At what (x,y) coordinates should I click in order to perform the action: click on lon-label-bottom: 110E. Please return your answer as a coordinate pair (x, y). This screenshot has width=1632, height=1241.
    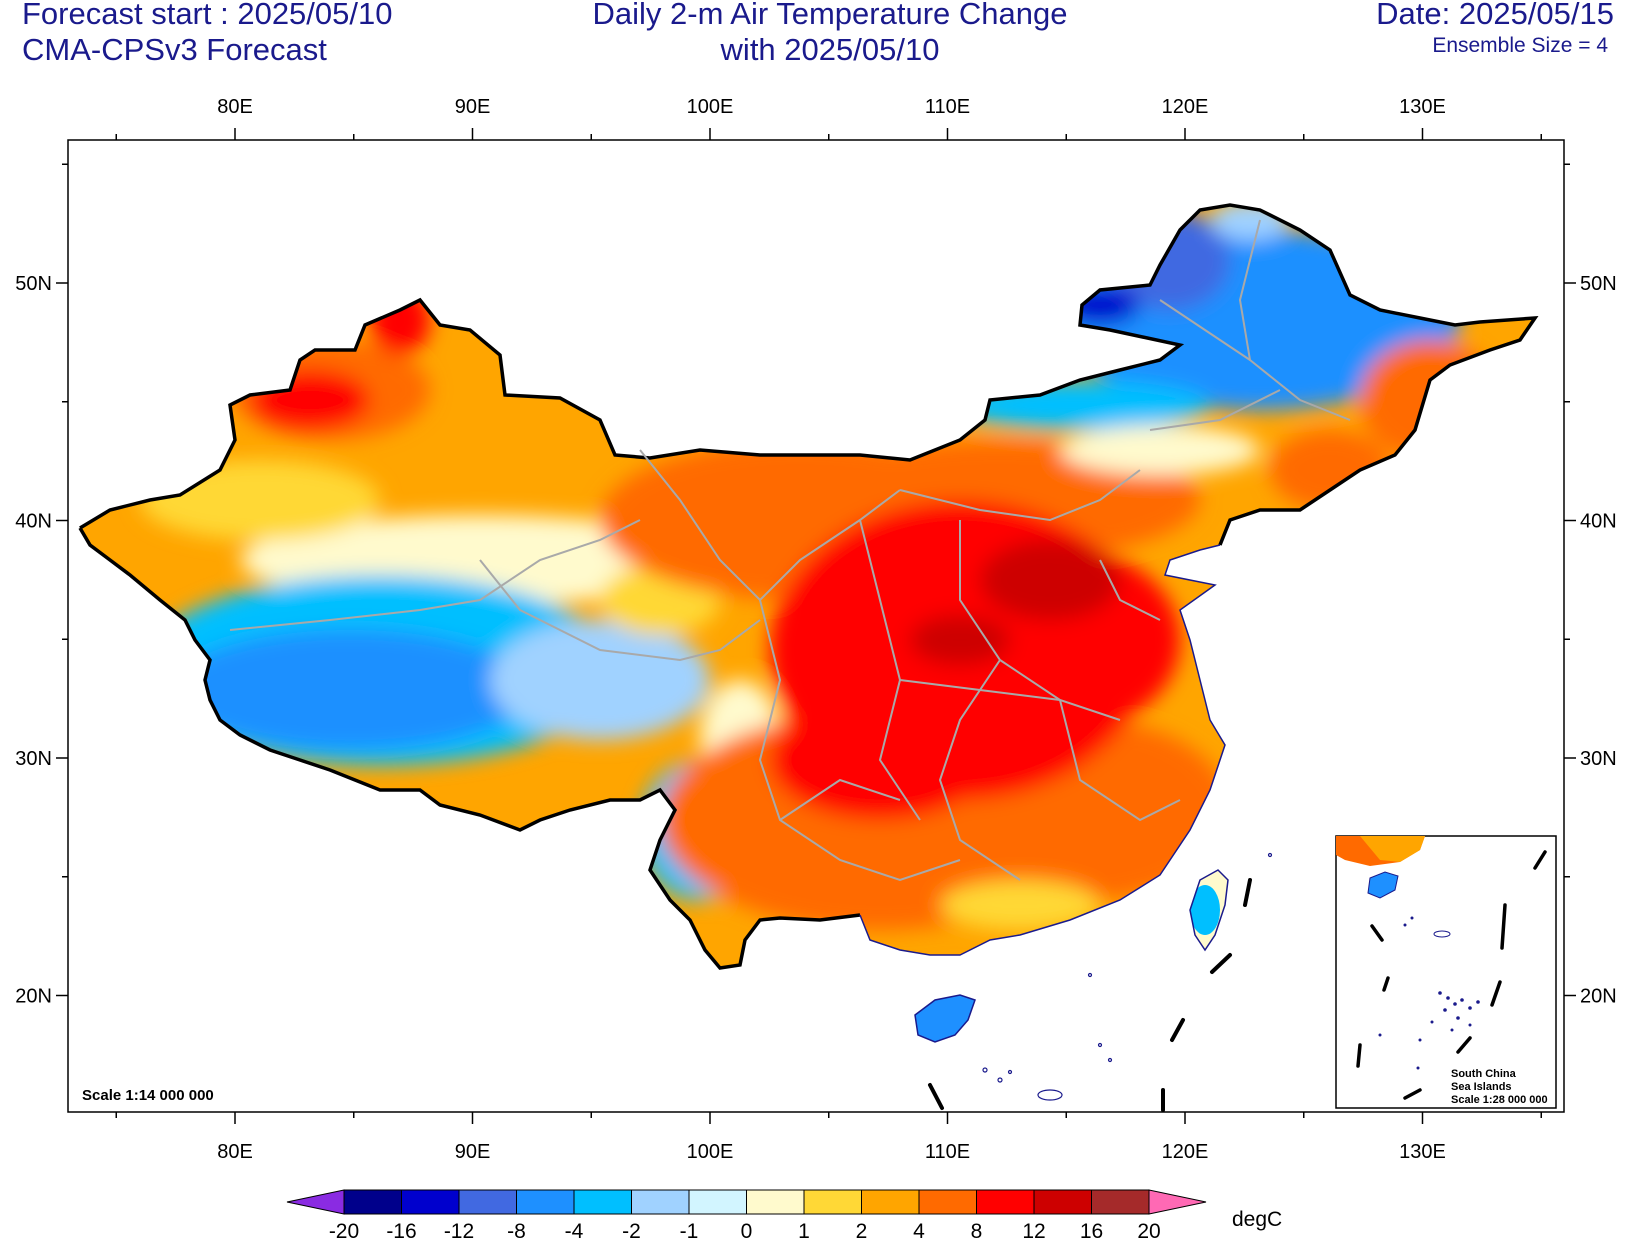
    Looking at the image, I should click on (947, 1152).